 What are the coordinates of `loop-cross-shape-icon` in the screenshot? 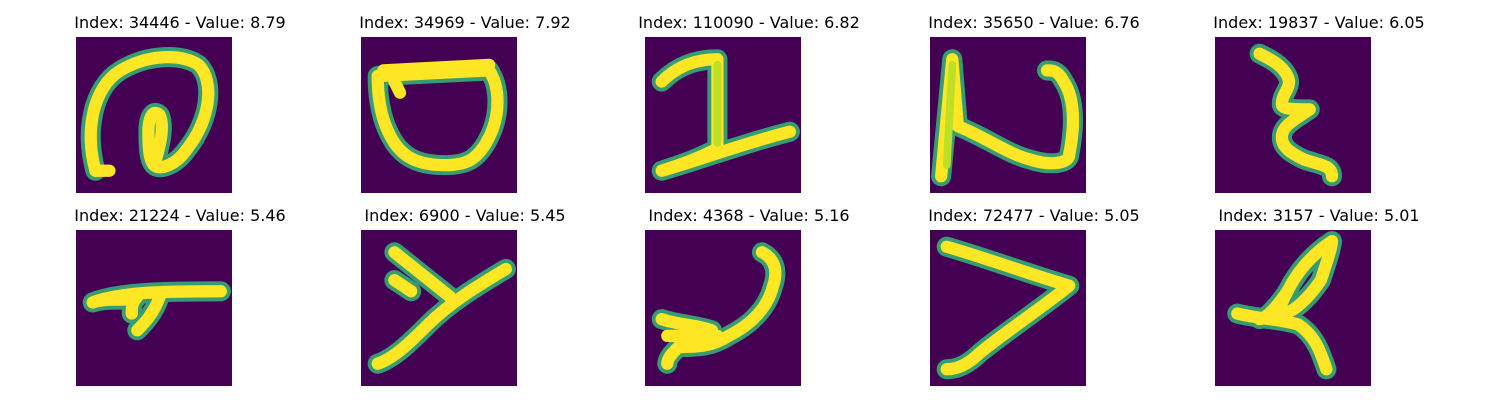 It's located at (1293, 308).